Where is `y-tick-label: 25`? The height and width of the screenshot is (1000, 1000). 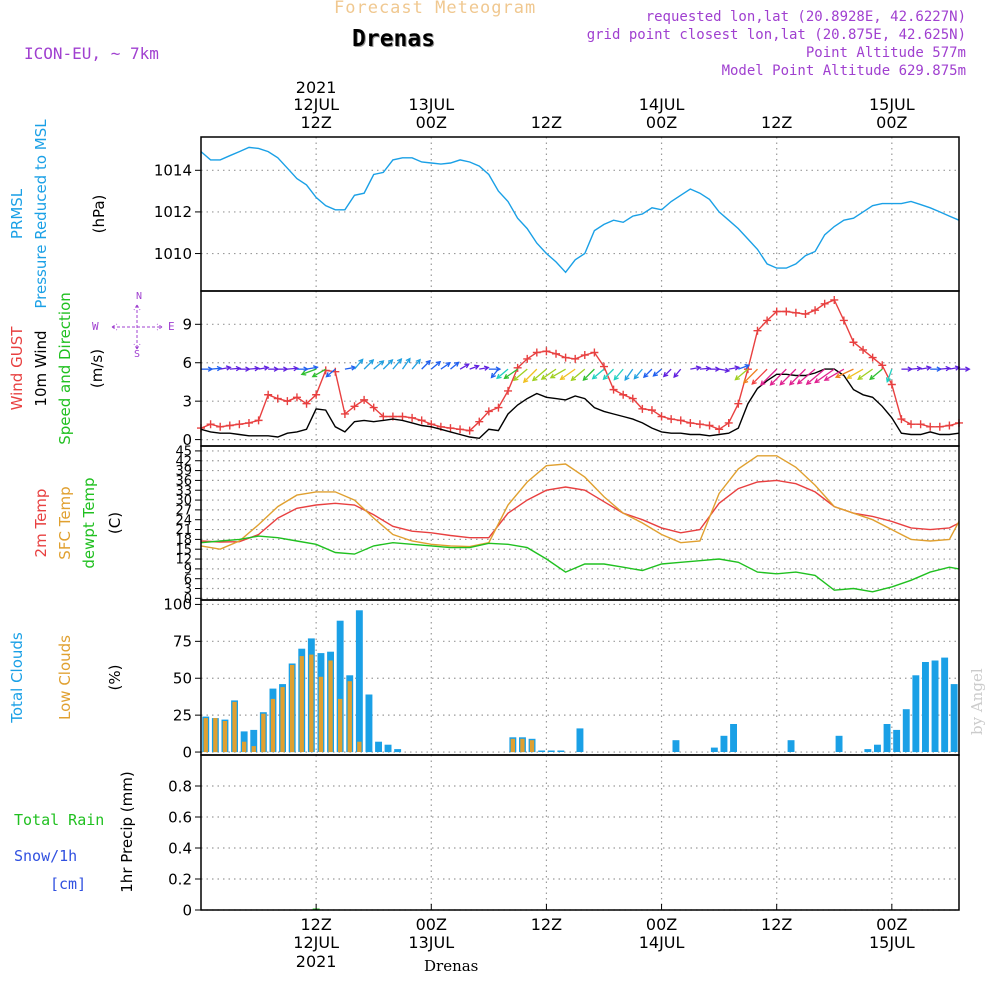 y-tick-label: 25 is located at coordinates (182, 715).